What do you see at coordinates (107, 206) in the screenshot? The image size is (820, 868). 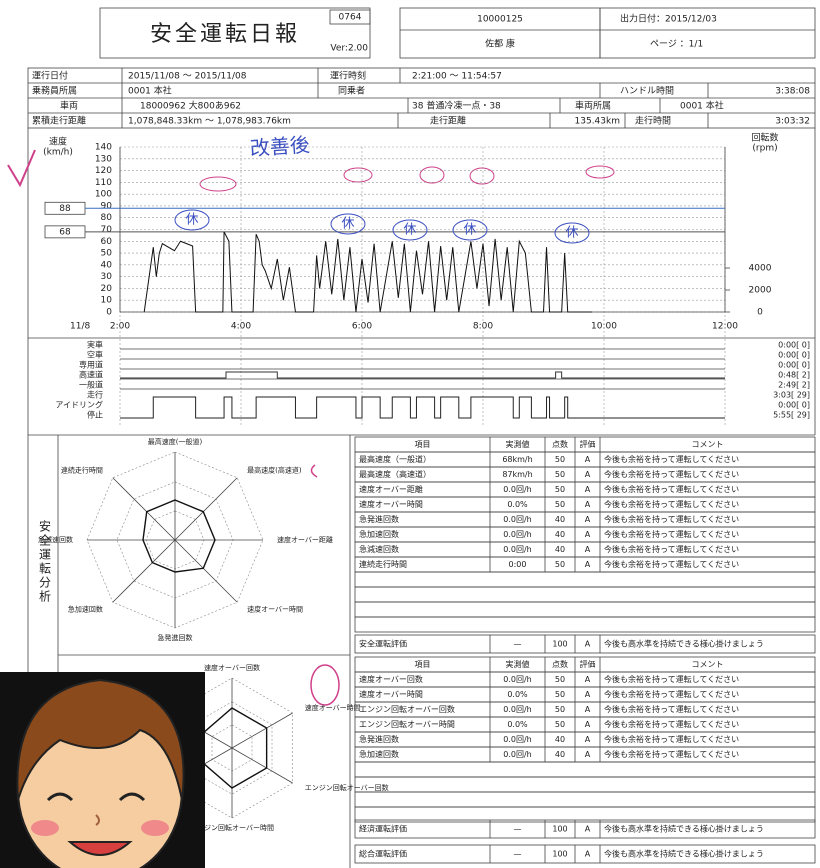 I see `y-tick-label: 90` at bounding box center [107, 206].